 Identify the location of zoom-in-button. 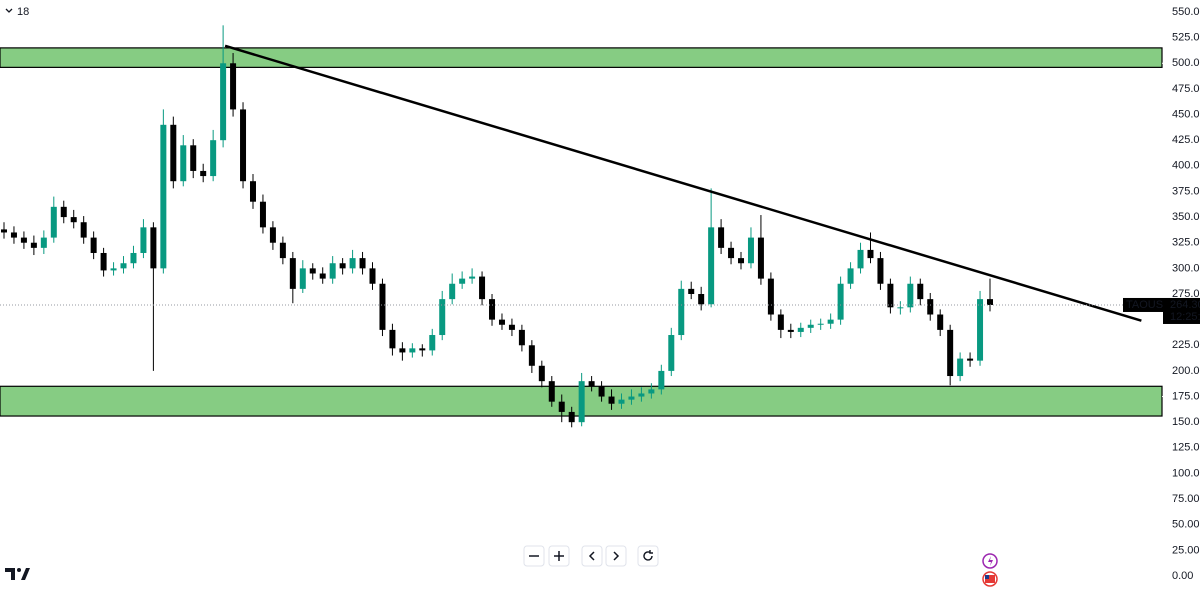
(559, 556).